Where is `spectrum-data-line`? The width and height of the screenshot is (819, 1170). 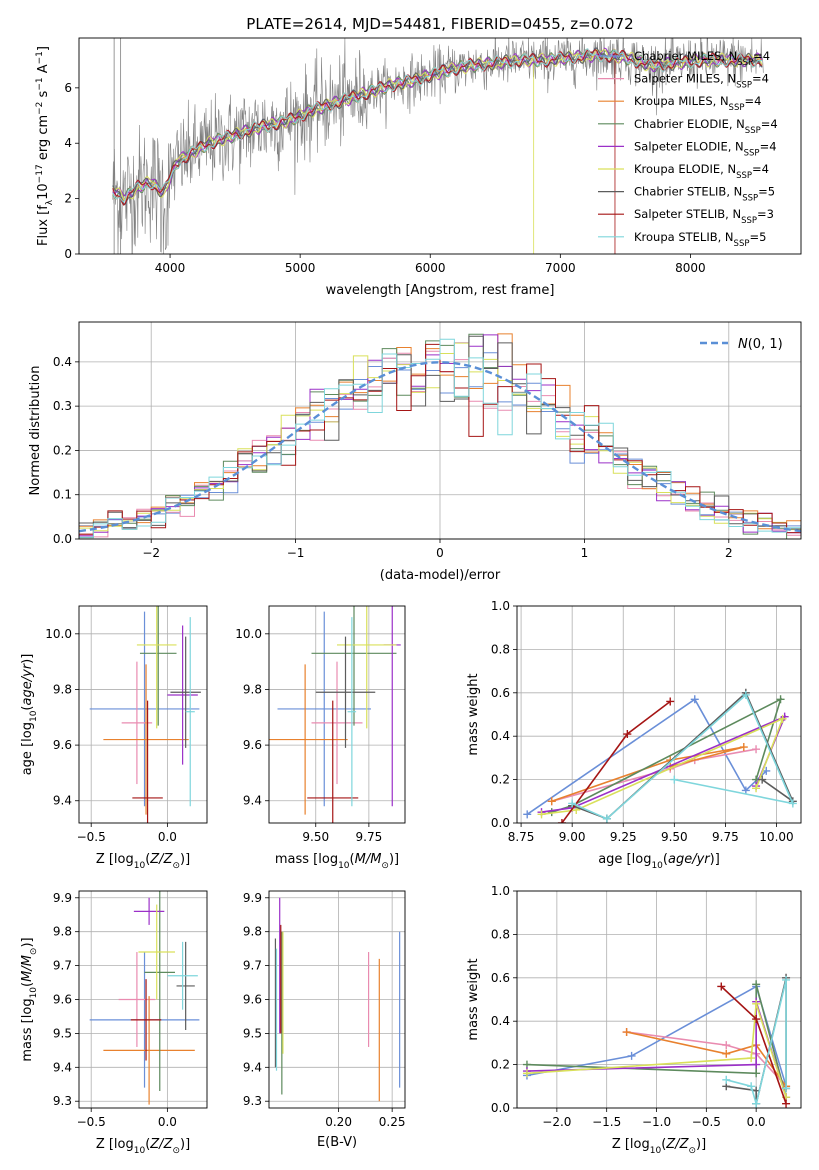 spectrum-data-line is located at coordinates (438, 146).